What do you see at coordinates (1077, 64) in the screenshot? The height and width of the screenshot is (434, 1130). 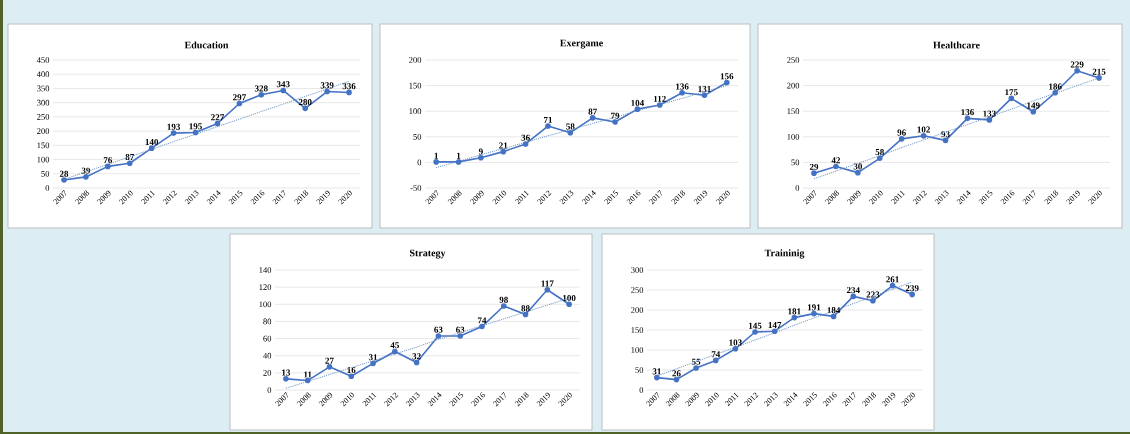 I see `data-label: 229` at bounding box center [1077, 64].